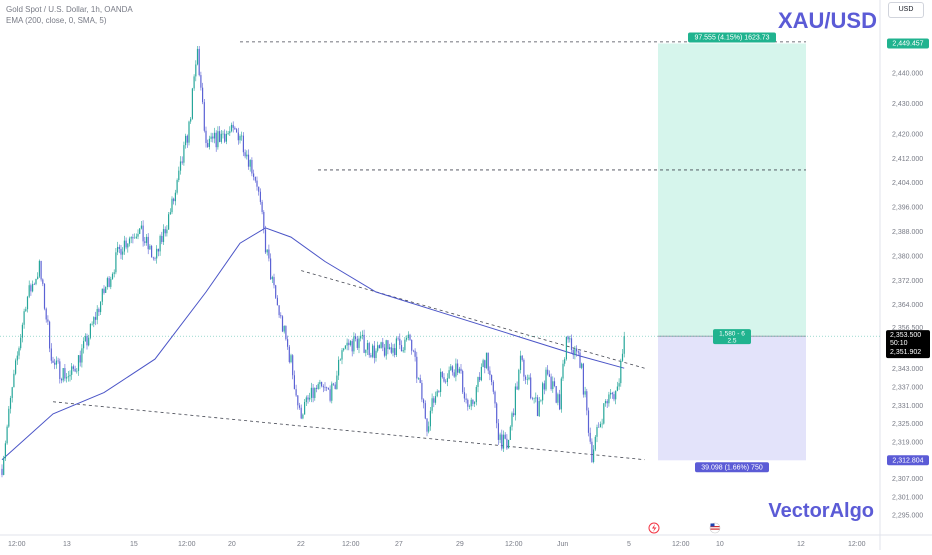 This screenshot has width=932, height=555. I want to click on x-tick-label: 12:00, so click(17, 544).